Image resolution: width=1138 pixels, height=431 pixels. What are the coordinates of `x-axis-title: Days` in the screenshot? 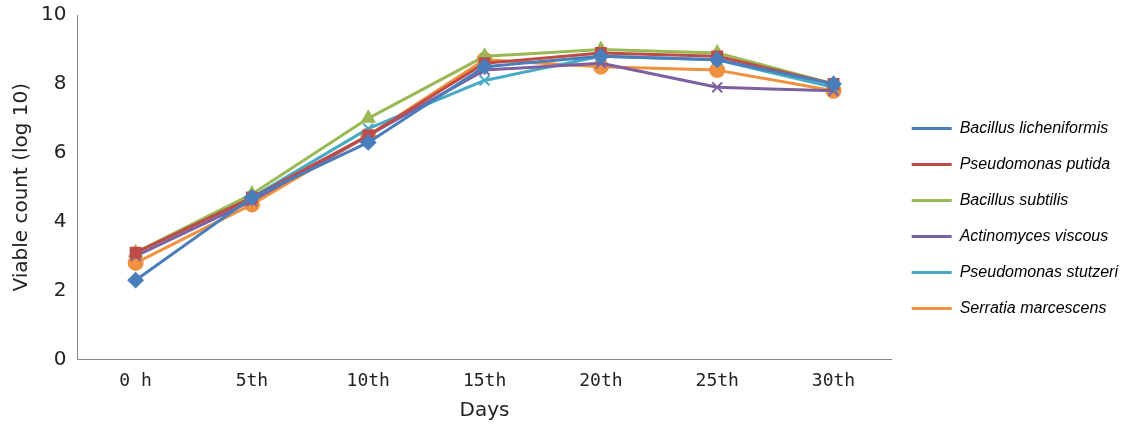 It's located at (484, 409).